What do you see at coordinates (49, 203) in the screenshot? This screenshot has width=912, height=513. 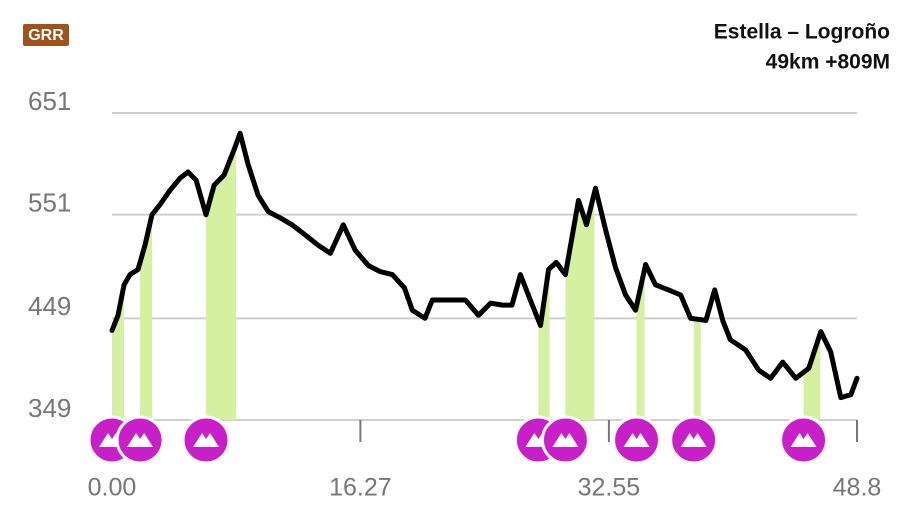 I see `y-tick-label: 551` at bounding box center [49, 203].